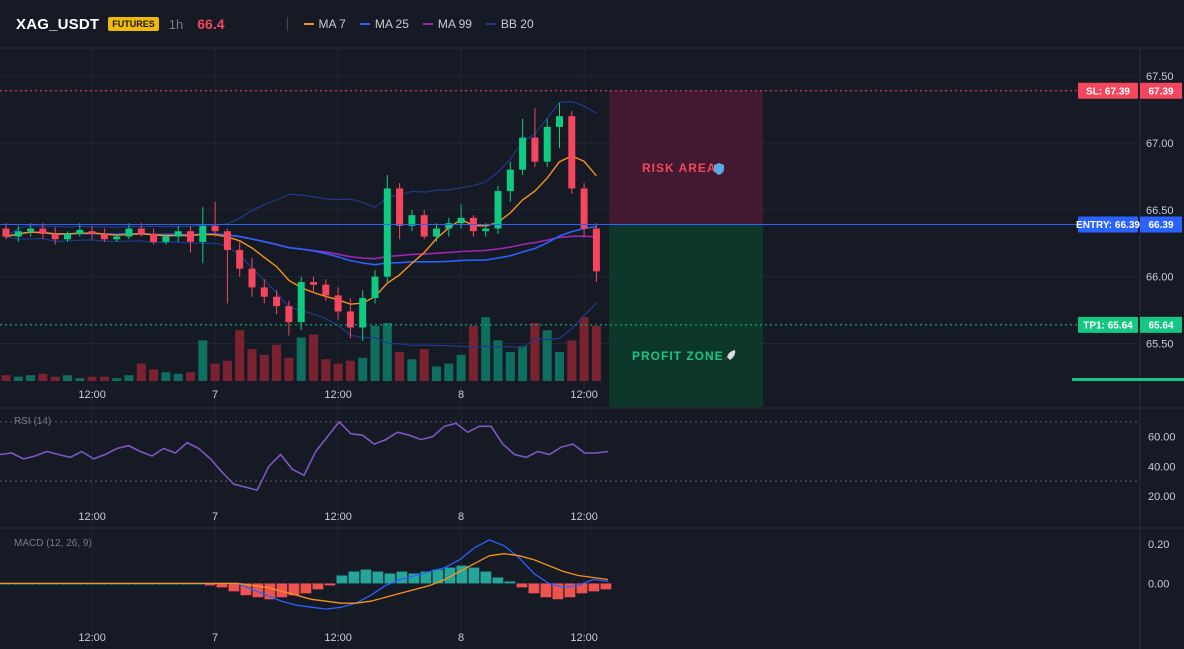 This screenshot has height=649, width=1184. What do you see at coordinates (678, 356) in the screenshot?
I see `profit-zone-label: PROFIT ZONE` at bounding box center [678, 356].